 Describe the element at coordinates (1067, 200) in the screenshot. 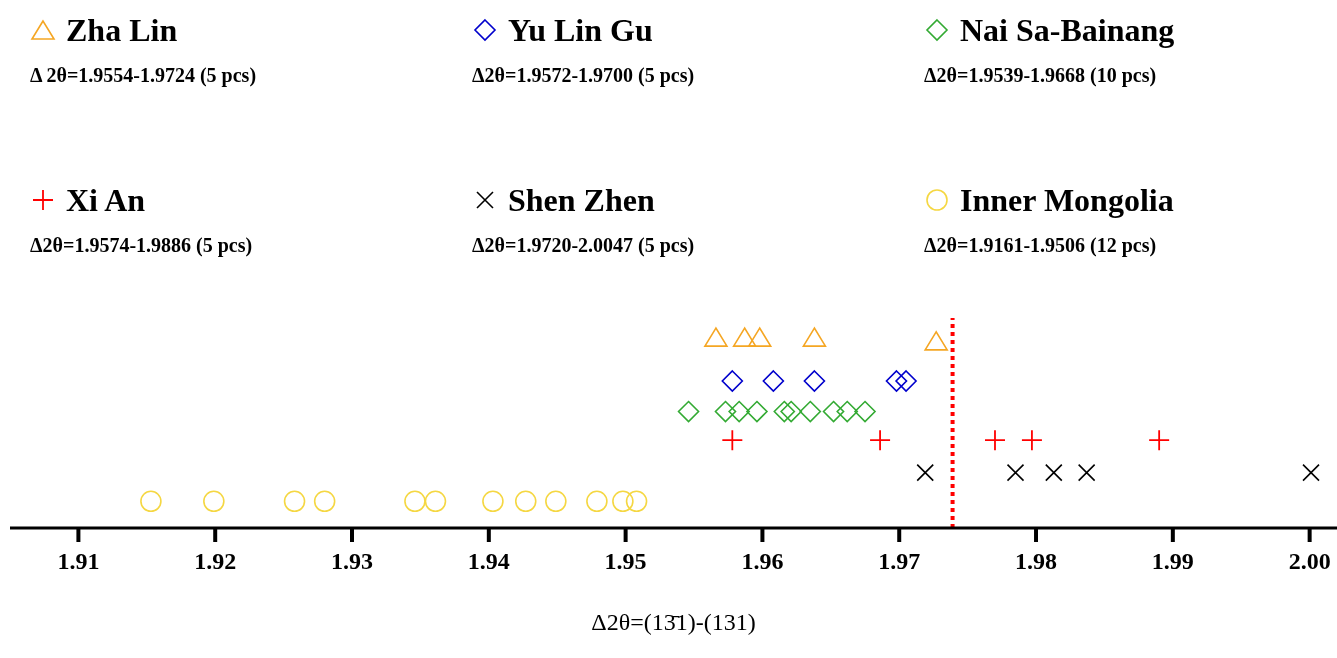

I see `legend-label: Inner Mongolia` at that location.